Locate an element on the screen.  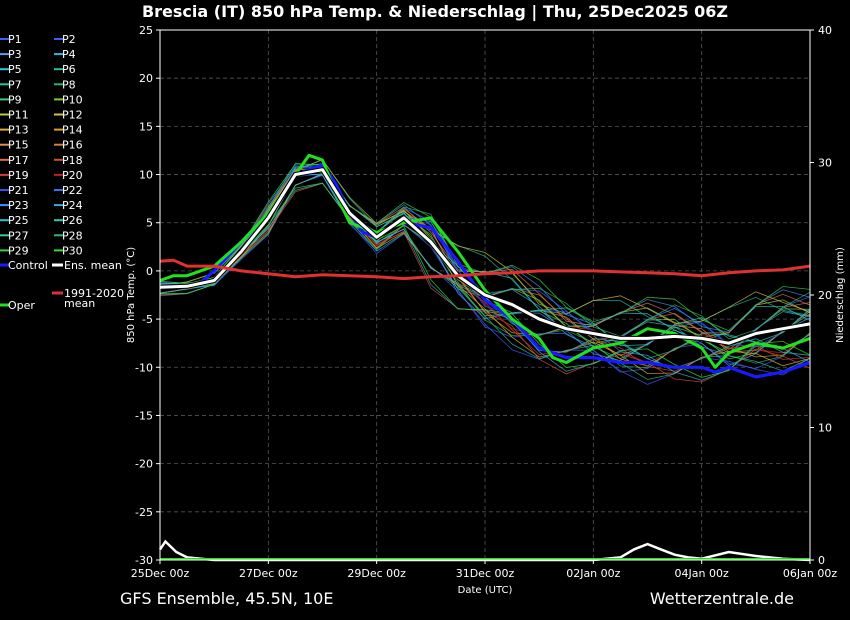
footer-source: Wetterzentrale.de is located at coordinates (722, 598).